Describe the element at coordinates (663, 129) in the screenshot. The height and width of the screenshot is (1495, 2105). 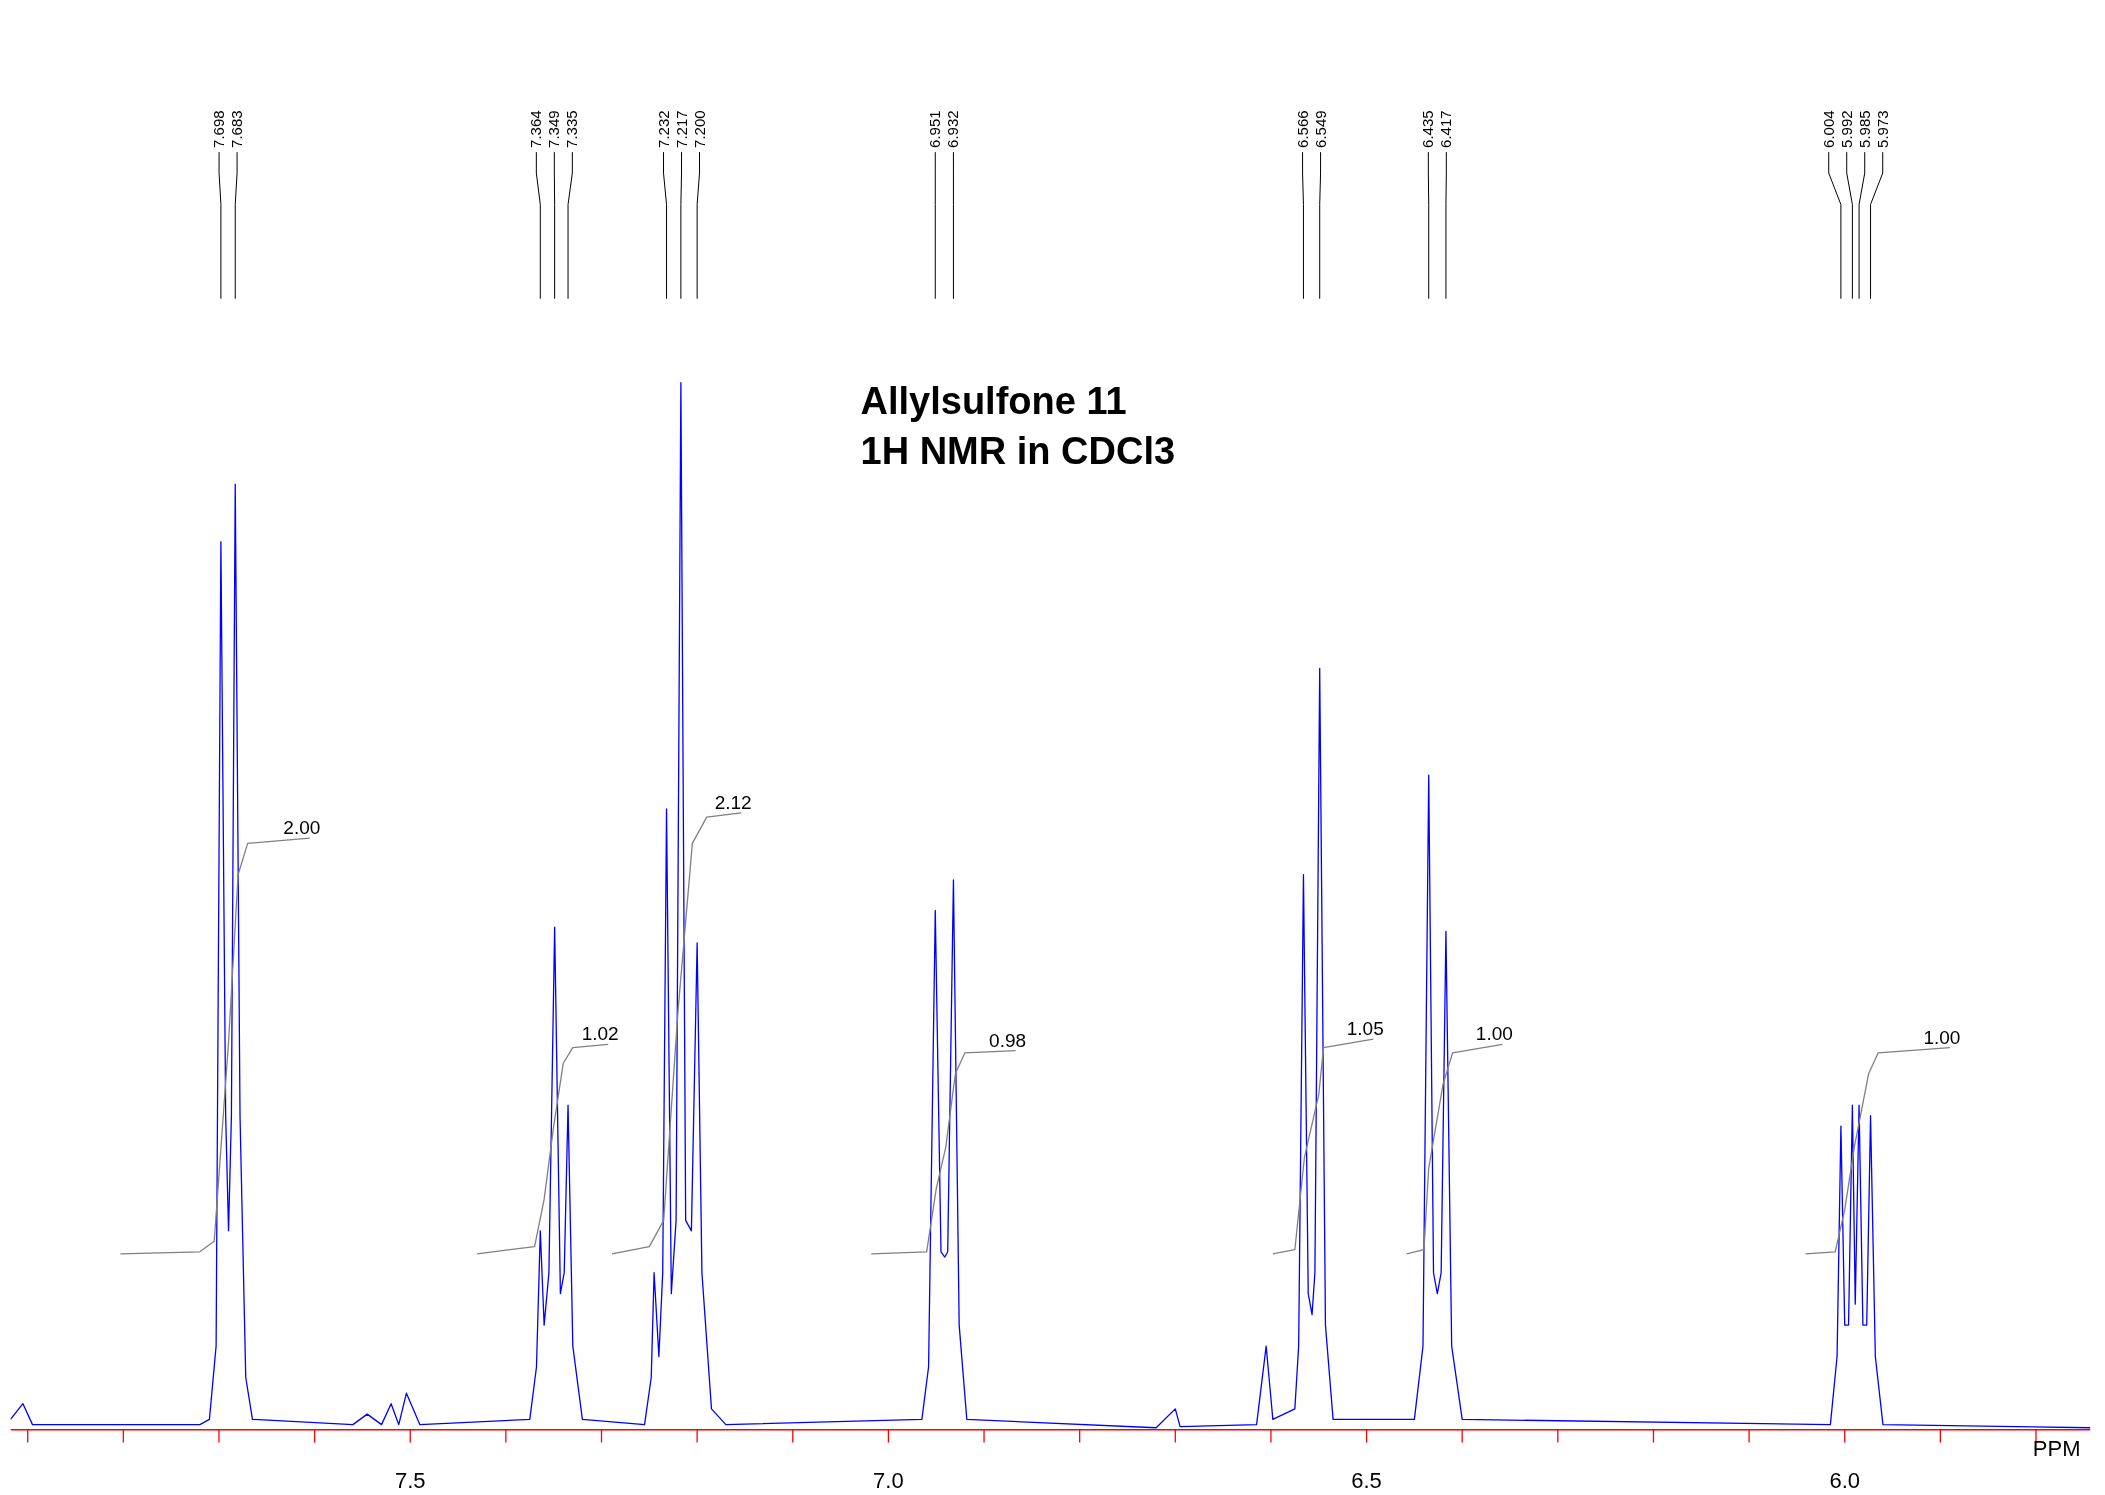
I see `annotation: 7.232` at that location.